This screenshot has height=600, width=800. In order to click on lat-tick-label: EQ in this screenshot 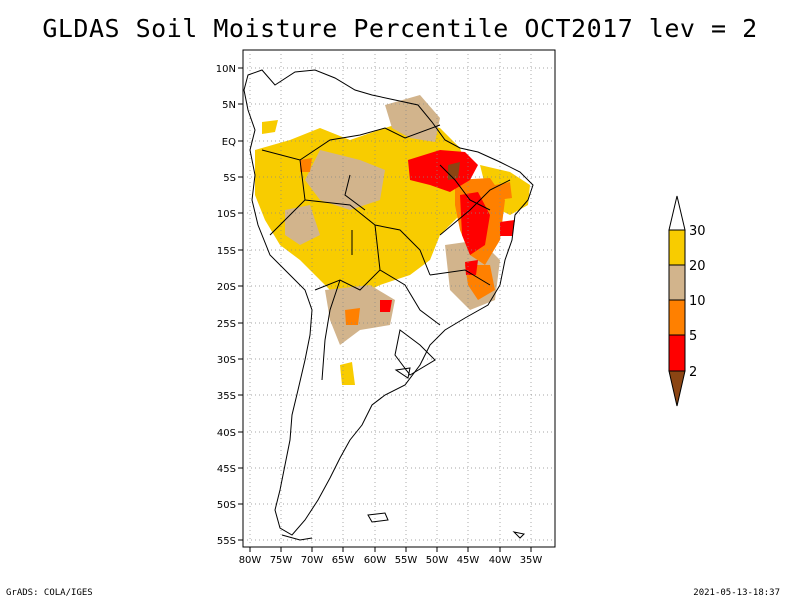, I will do `click(229, 142)`.